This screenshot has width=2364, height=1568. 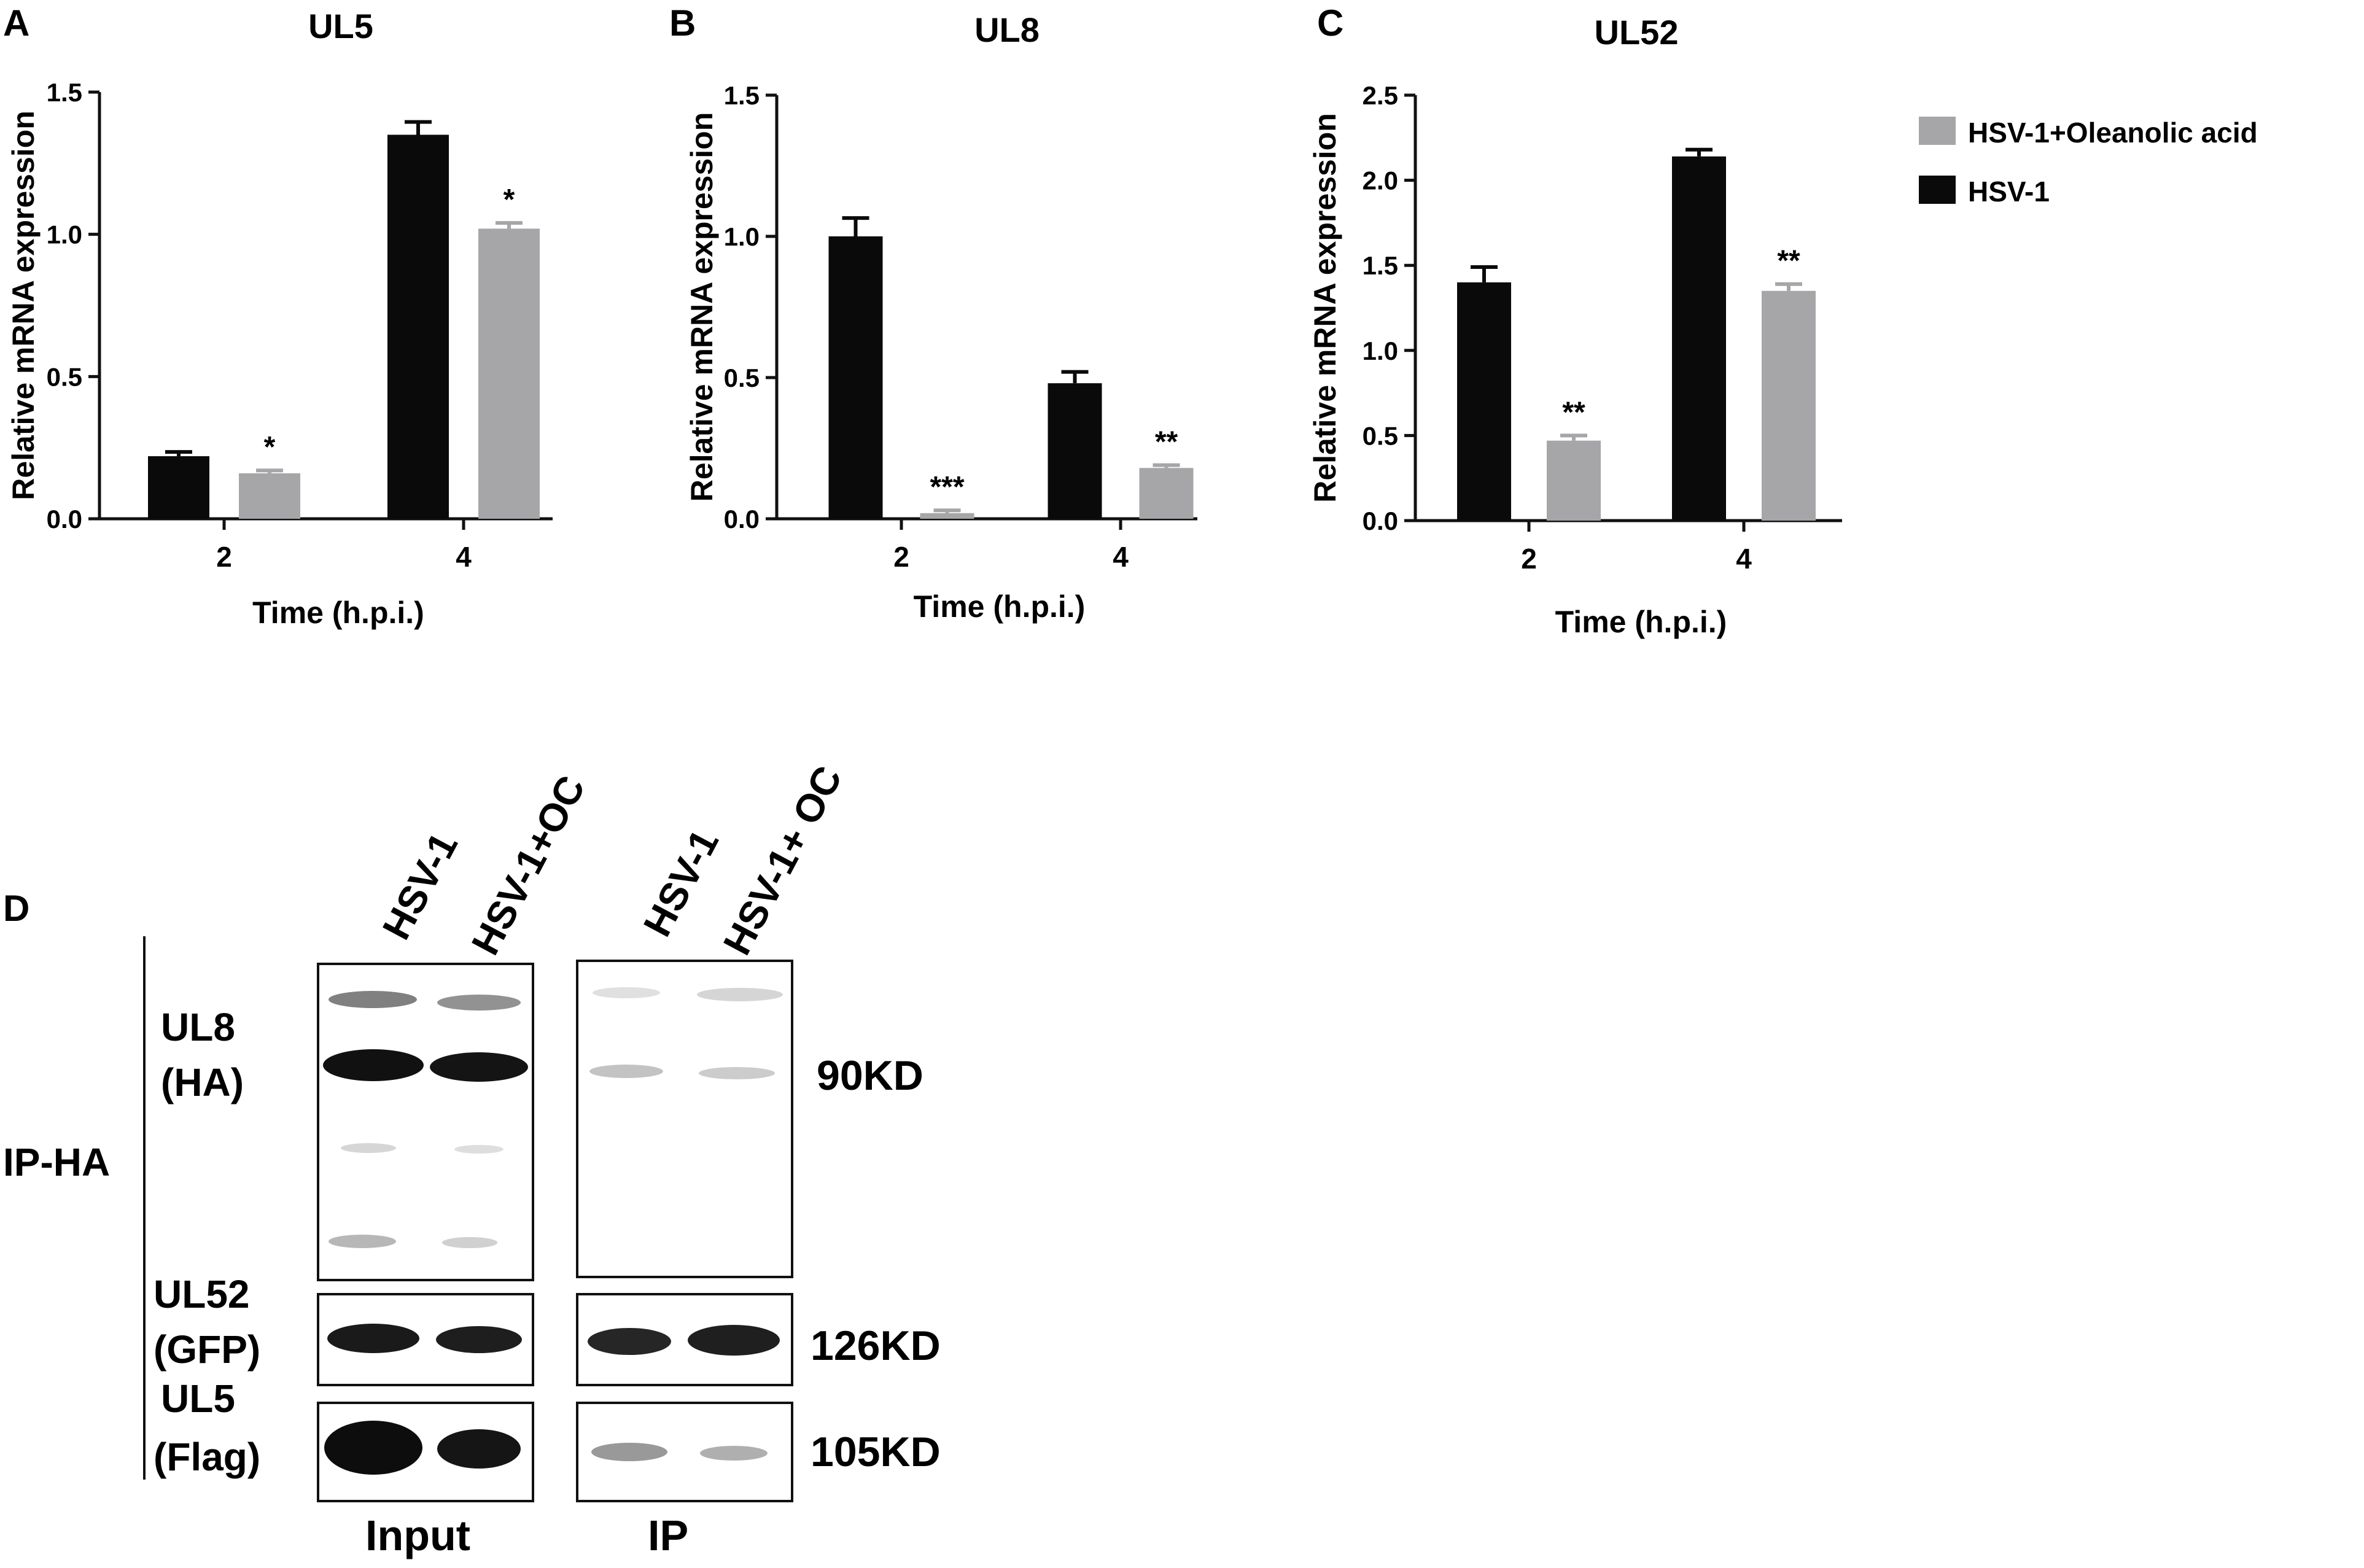 What do you see at coordinates (947, 487) in the screenshot?
I see `significance-marker: ***` at bounding box center [947, 487].